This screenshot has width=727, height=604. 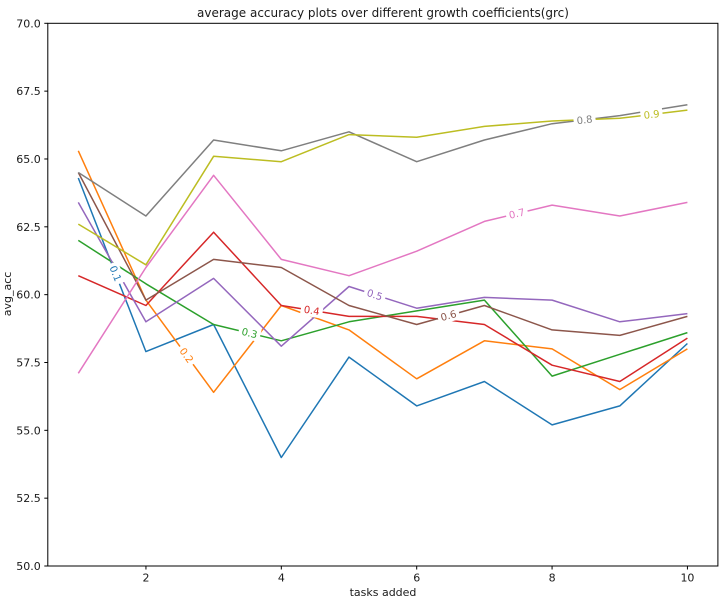 I want to click on line-label-0.8: 0.8, so click(x=584, y=120).